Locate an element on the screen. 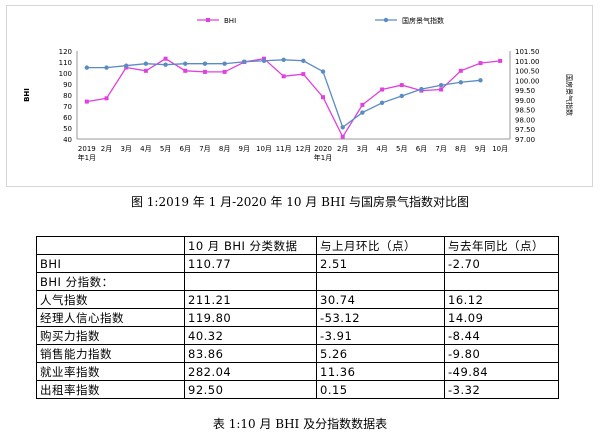 Image resolution: width=600 pixels, height=434 pixels. row-label-cell: 销售能力指数 is located at coordinates (110, 353).